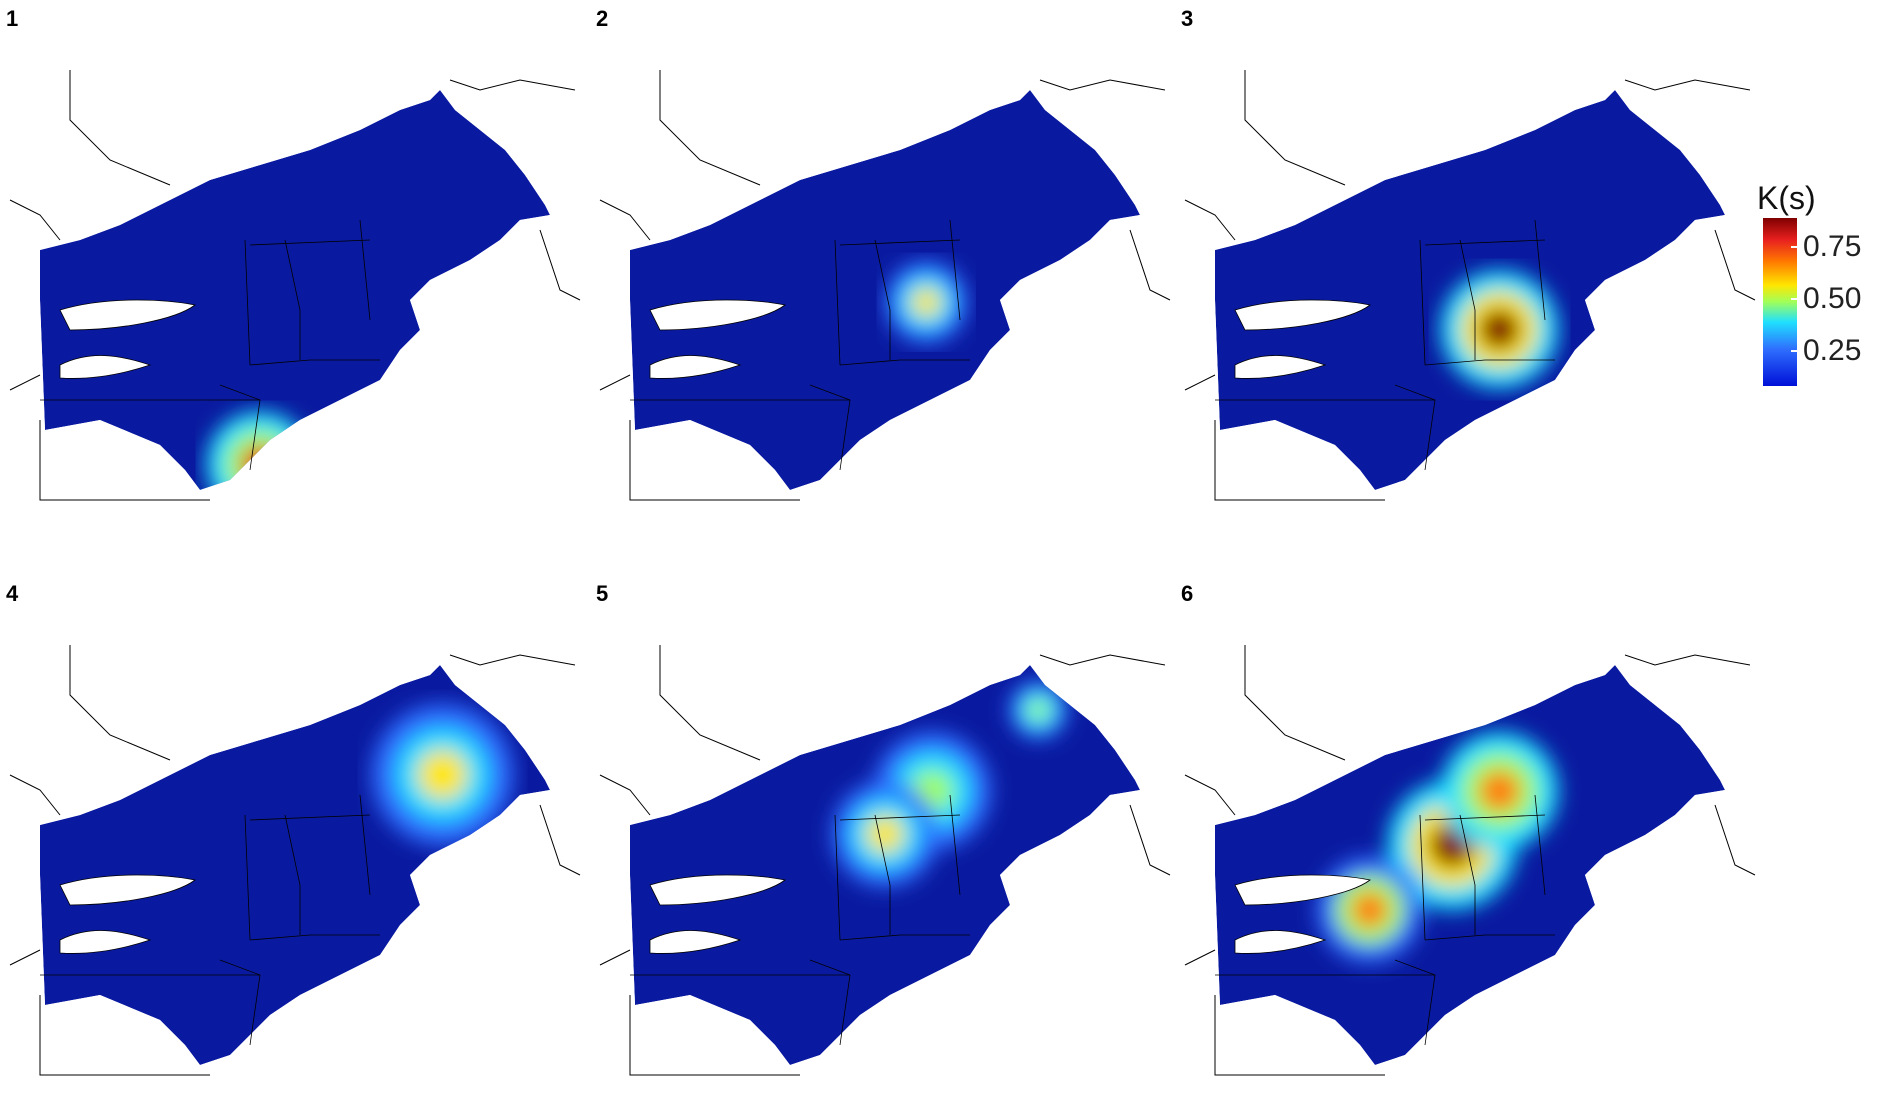  I want to click on panel-number: 1, so click(12, 18).